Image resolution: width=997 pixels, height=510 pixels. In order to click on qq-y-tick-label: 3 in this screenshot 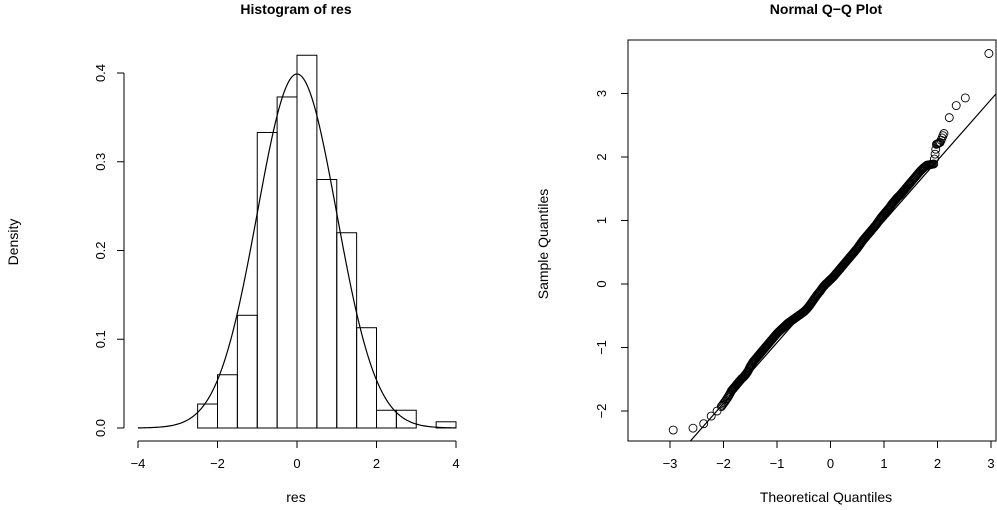, I will do `click(601, 93)`.